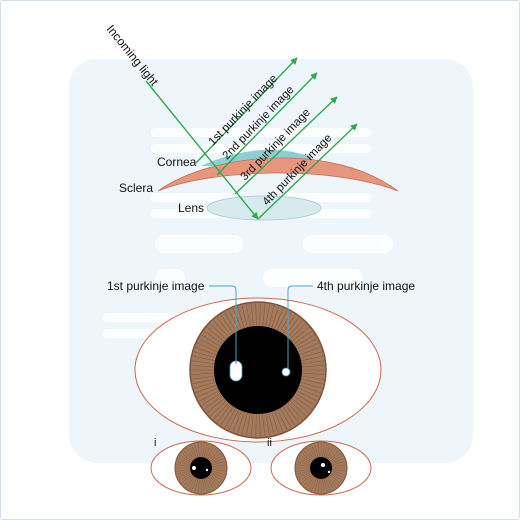 This screenshot has height=520, width=520. Describe the element at coordinates (269, 443) in the screenshot. I see `eye-ii-label: ii` at that location.